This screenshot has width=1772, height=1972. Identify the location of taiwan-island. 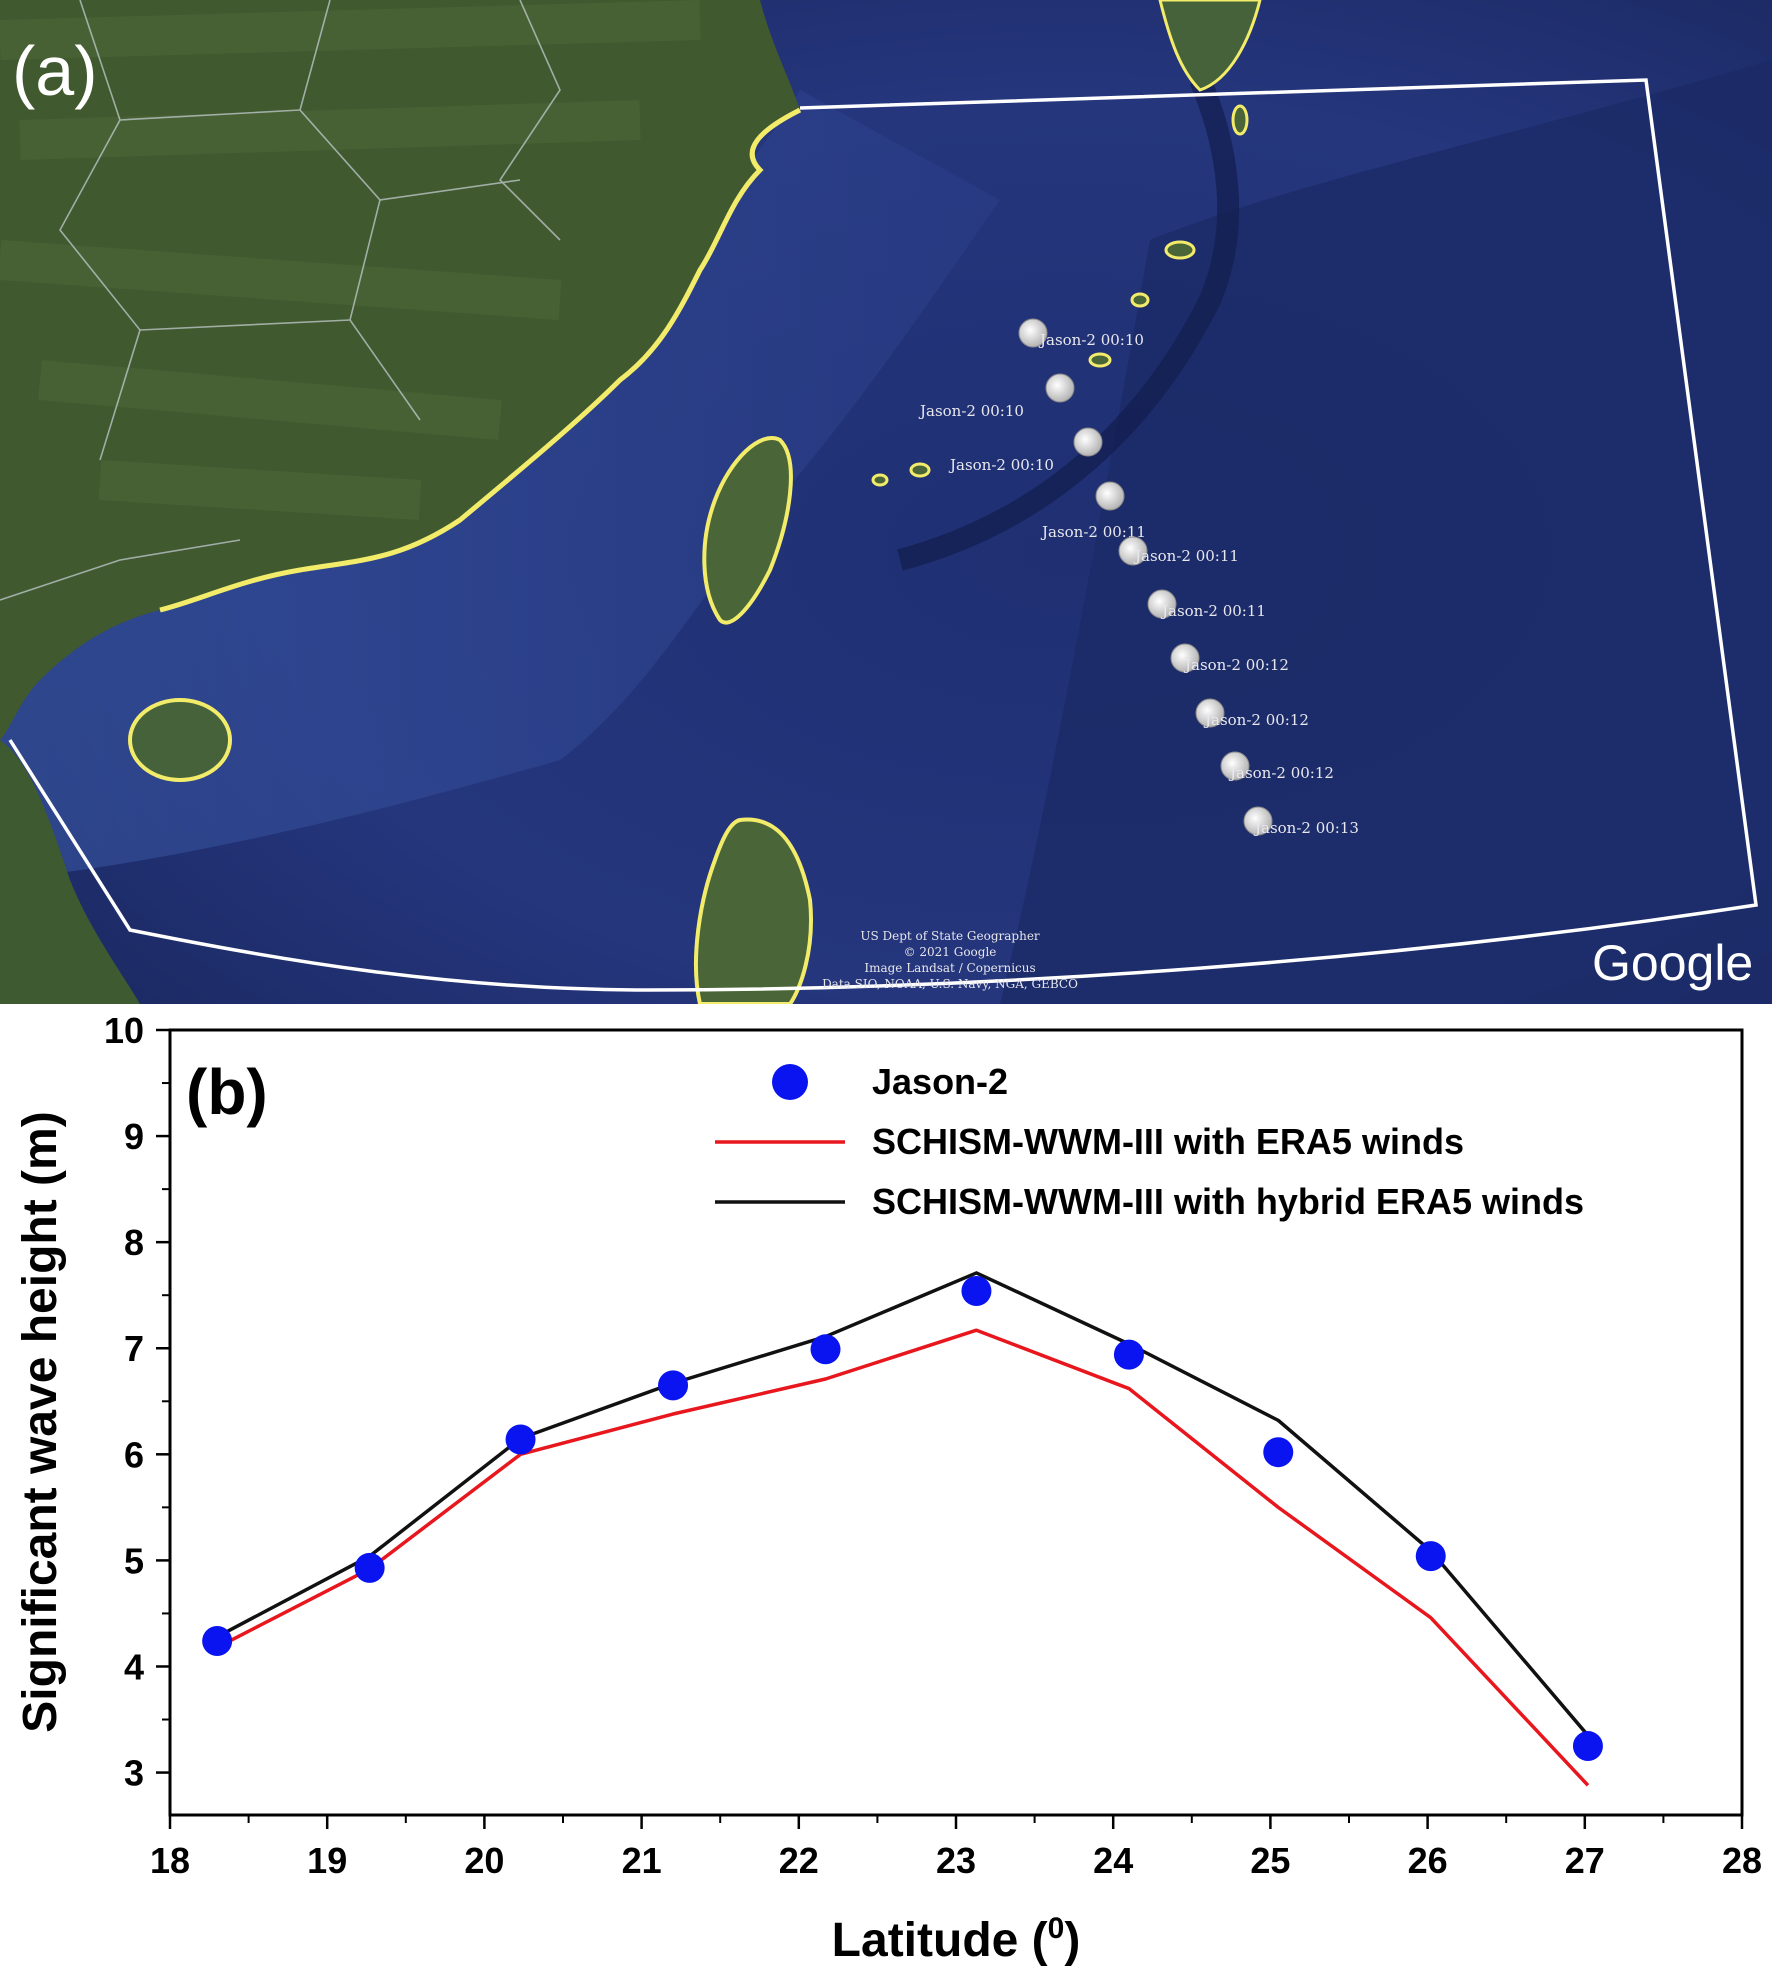
(747, 530).